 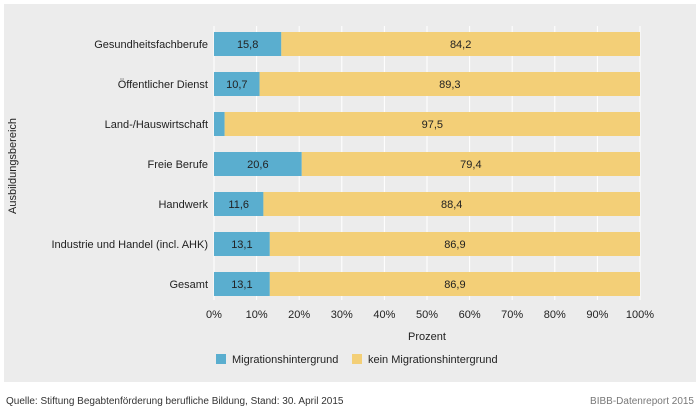 What do you see at coordinates (214, 315) in the screenshot?
I see `x-tick-label: 0%` at bounding box center [214, 315].